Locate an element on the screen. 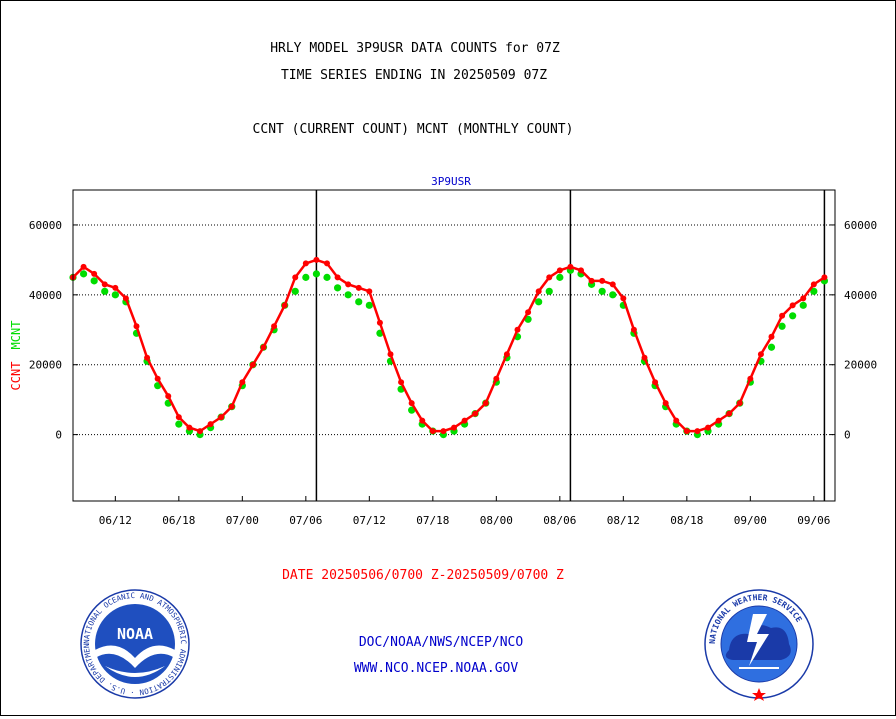 This screenshot has height=719, width=896. x-tick-label: 07/12 is located at coordinates (369, 520).